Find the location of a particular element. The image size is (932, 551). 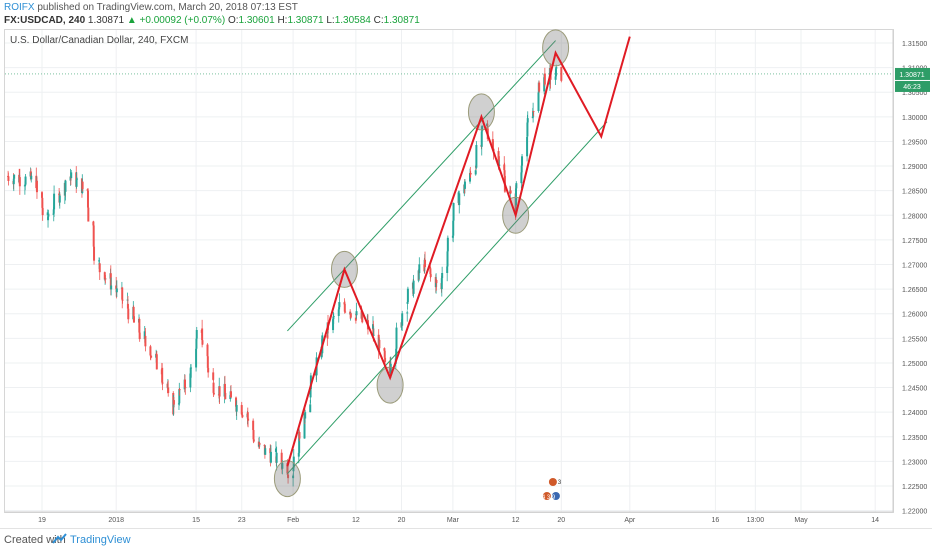

x-tick-label: 14 is located at coordinates (875, 520).